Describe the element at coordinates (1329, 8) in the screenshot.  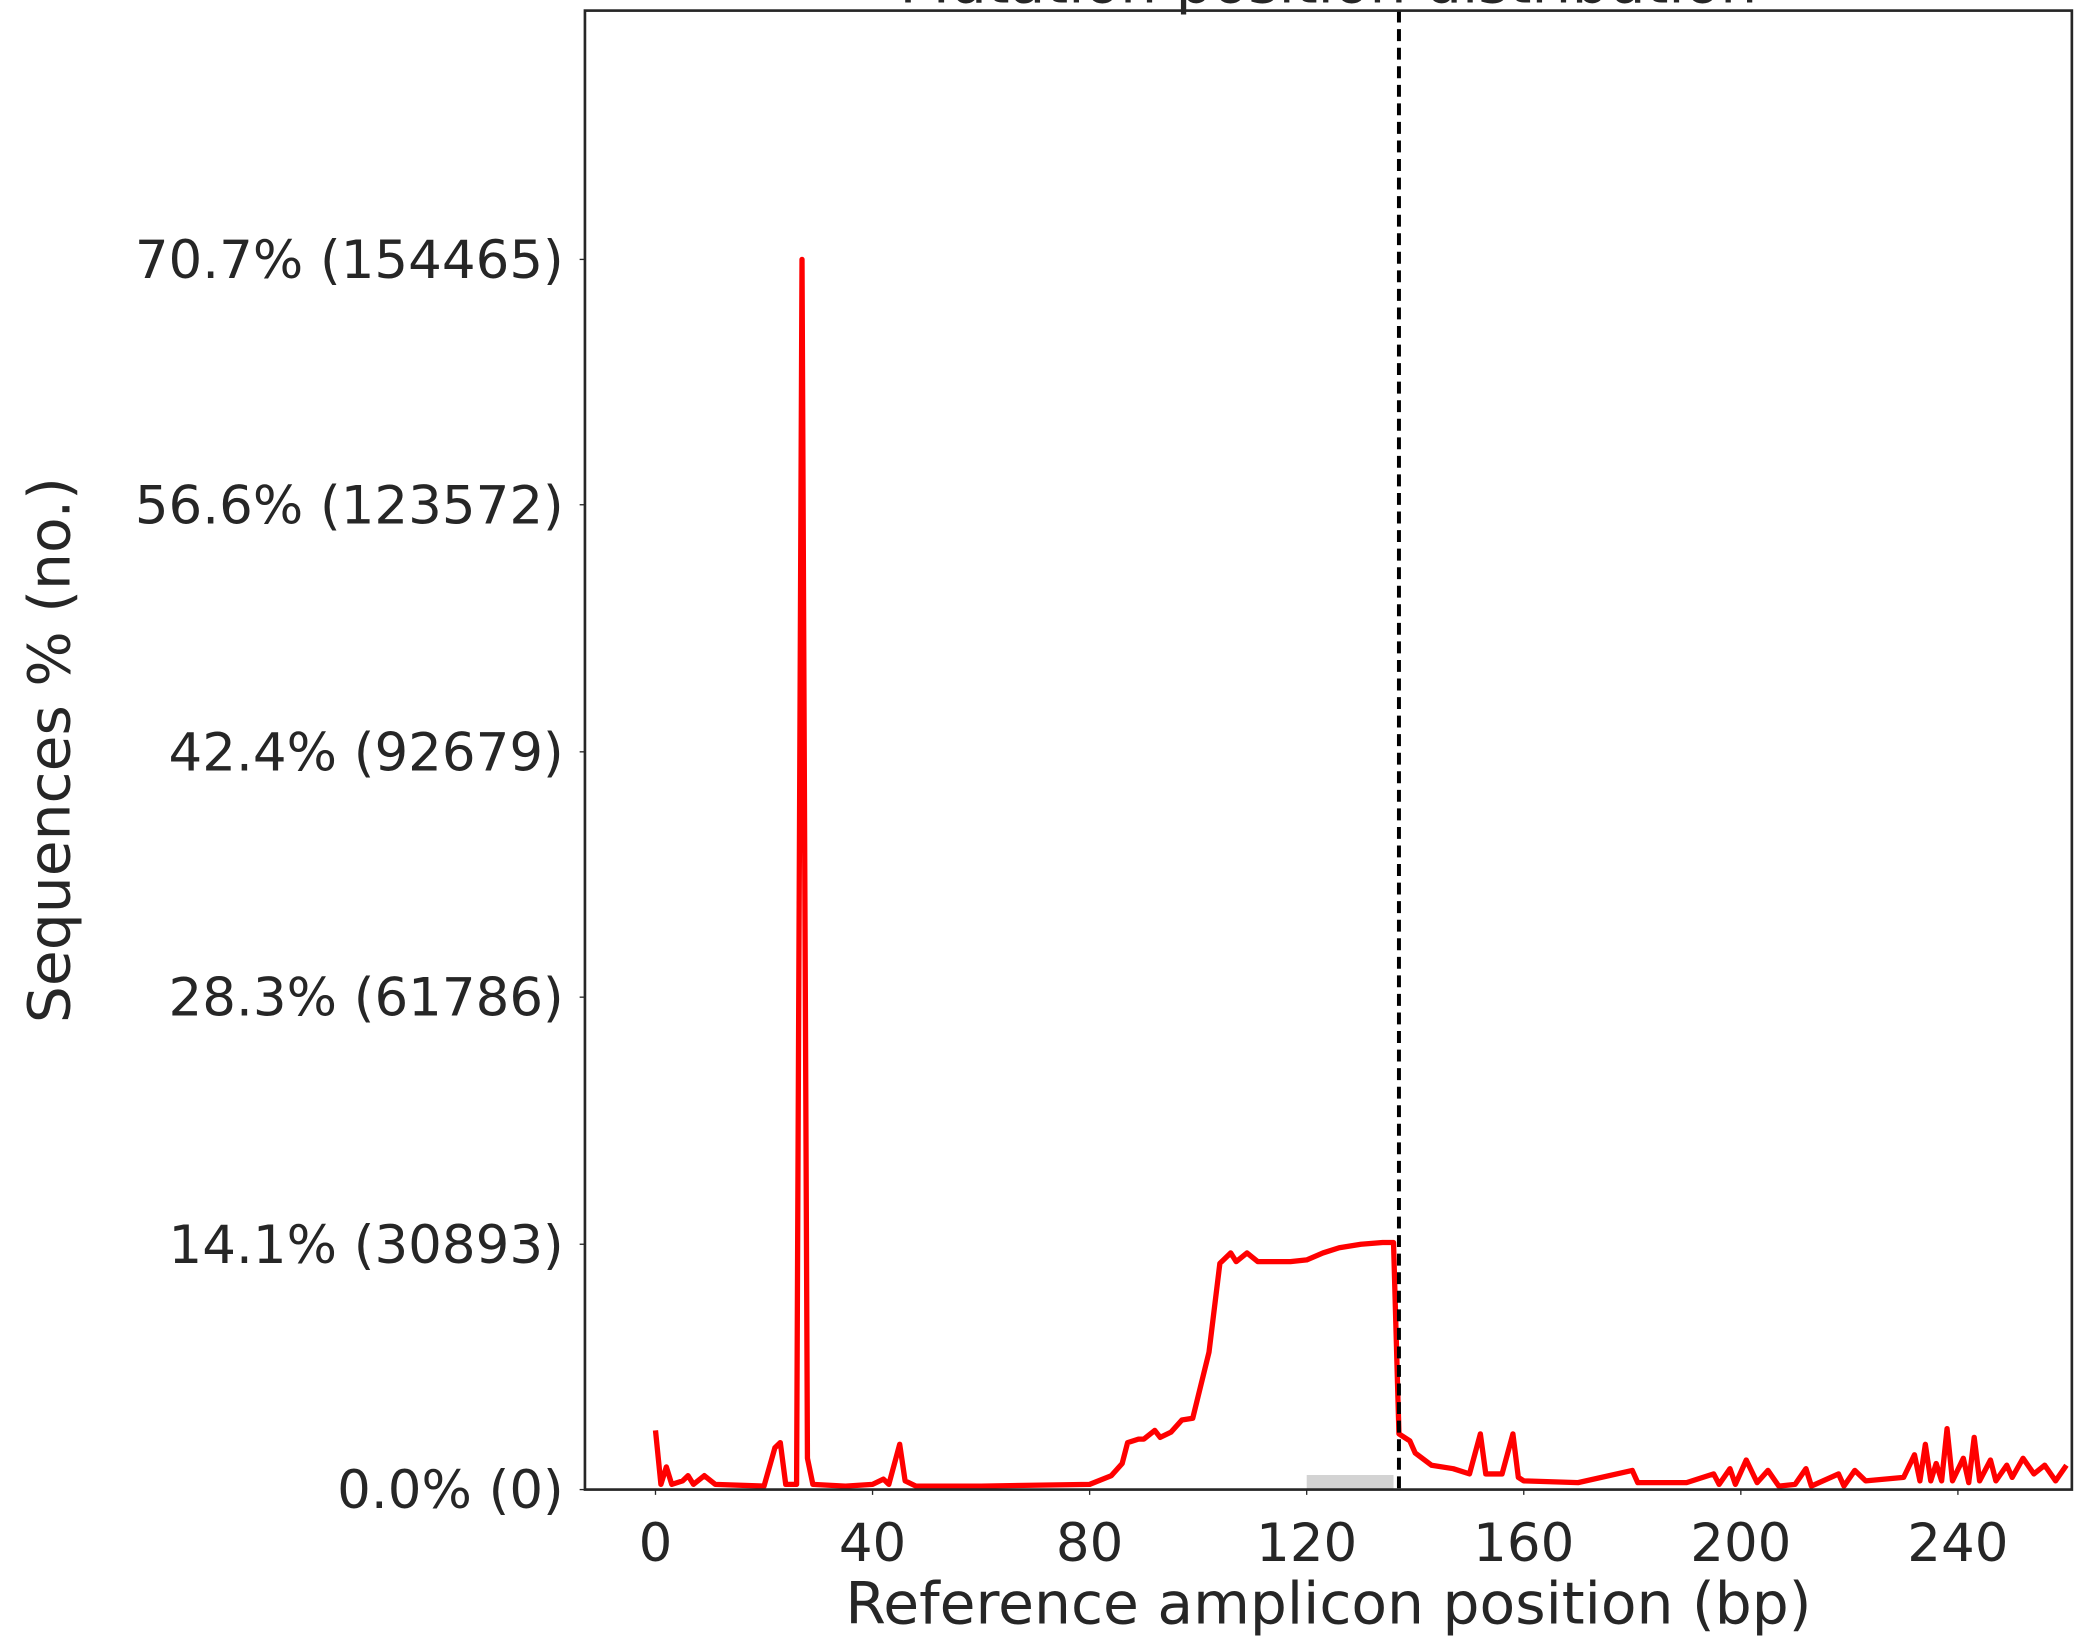
I see `chart-title: Mutation position distribution` at that location.